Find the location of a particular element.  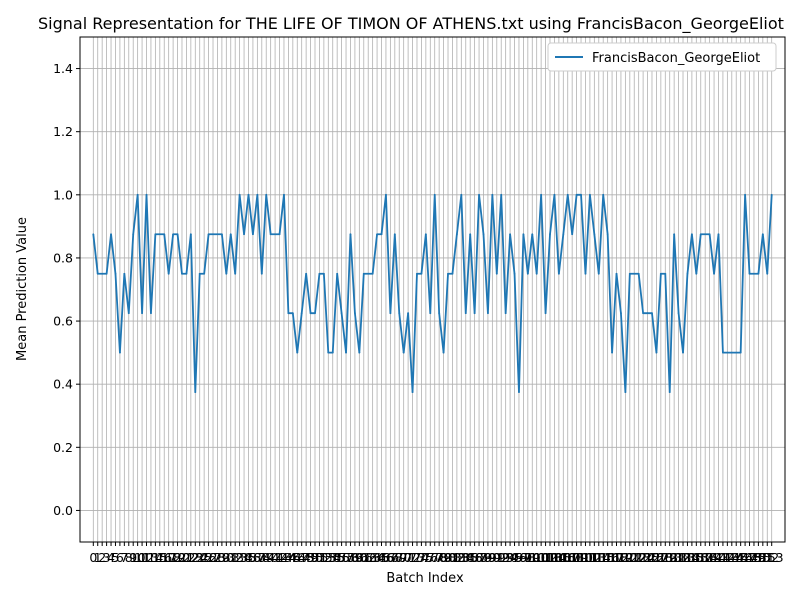

x-tick-label: 66 is located at coordinates (386, 557).